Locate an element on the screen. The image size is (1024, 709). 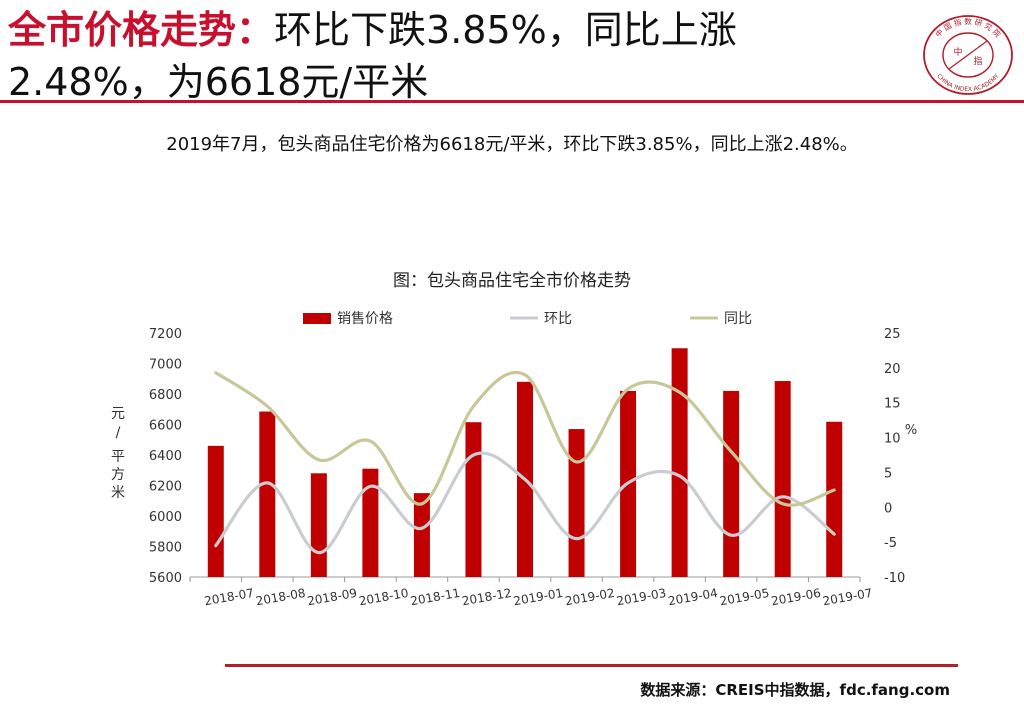
page-title: 全市价格走势：环比下跌3.85%，同比上涨 2.48%，为6618元/平米 is located at coordinates (448, 56).